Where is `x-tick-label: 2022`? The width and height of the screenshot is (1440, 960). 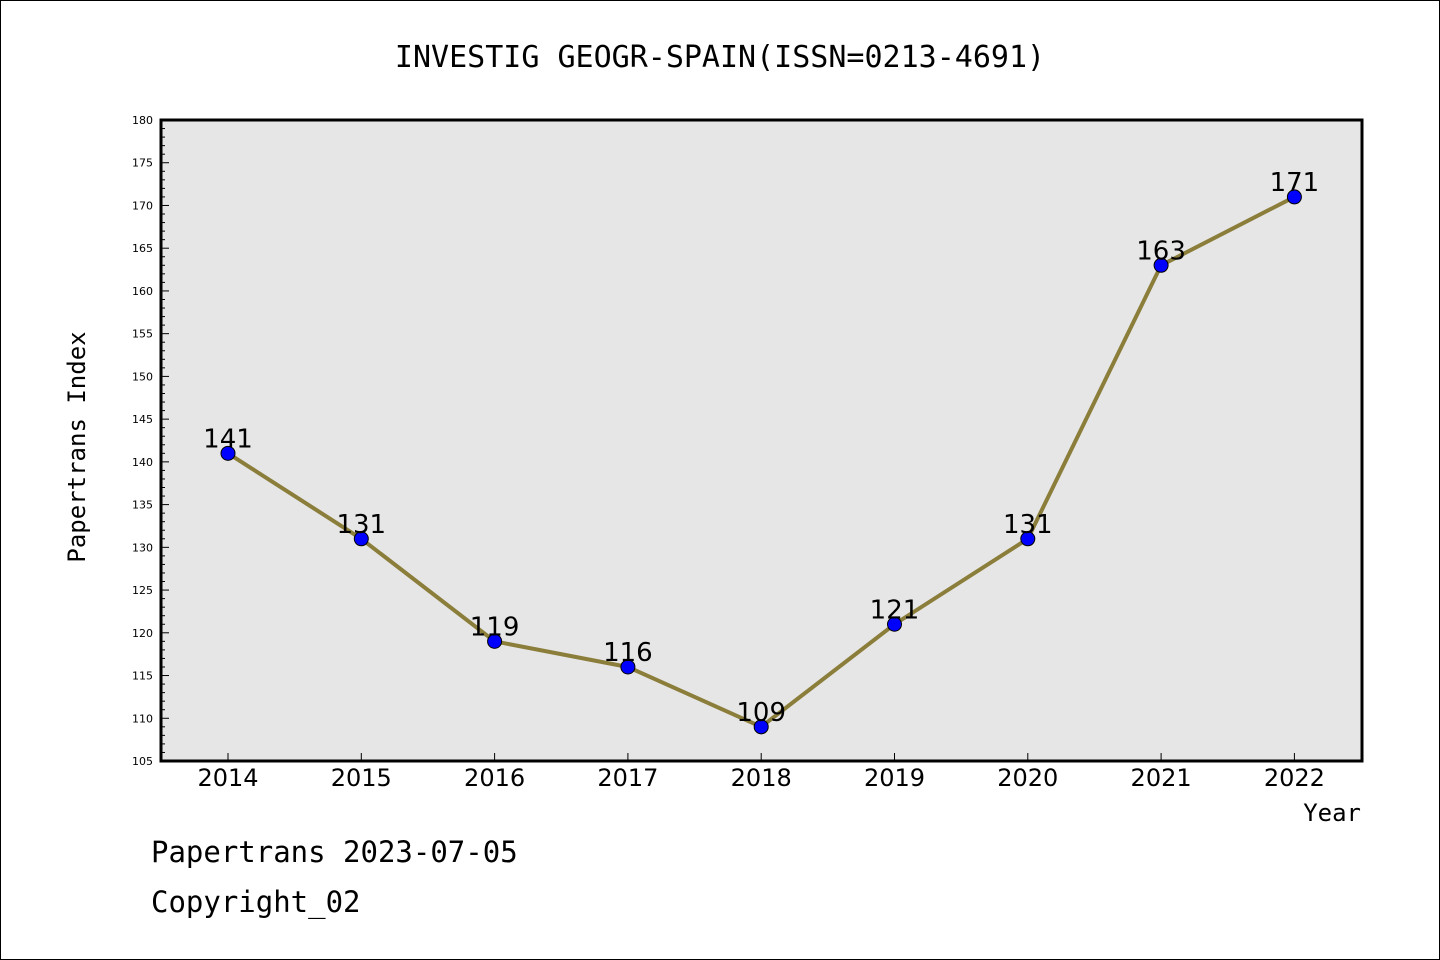
x-tick-label: 2022 is located at coordinates (1294, 778).